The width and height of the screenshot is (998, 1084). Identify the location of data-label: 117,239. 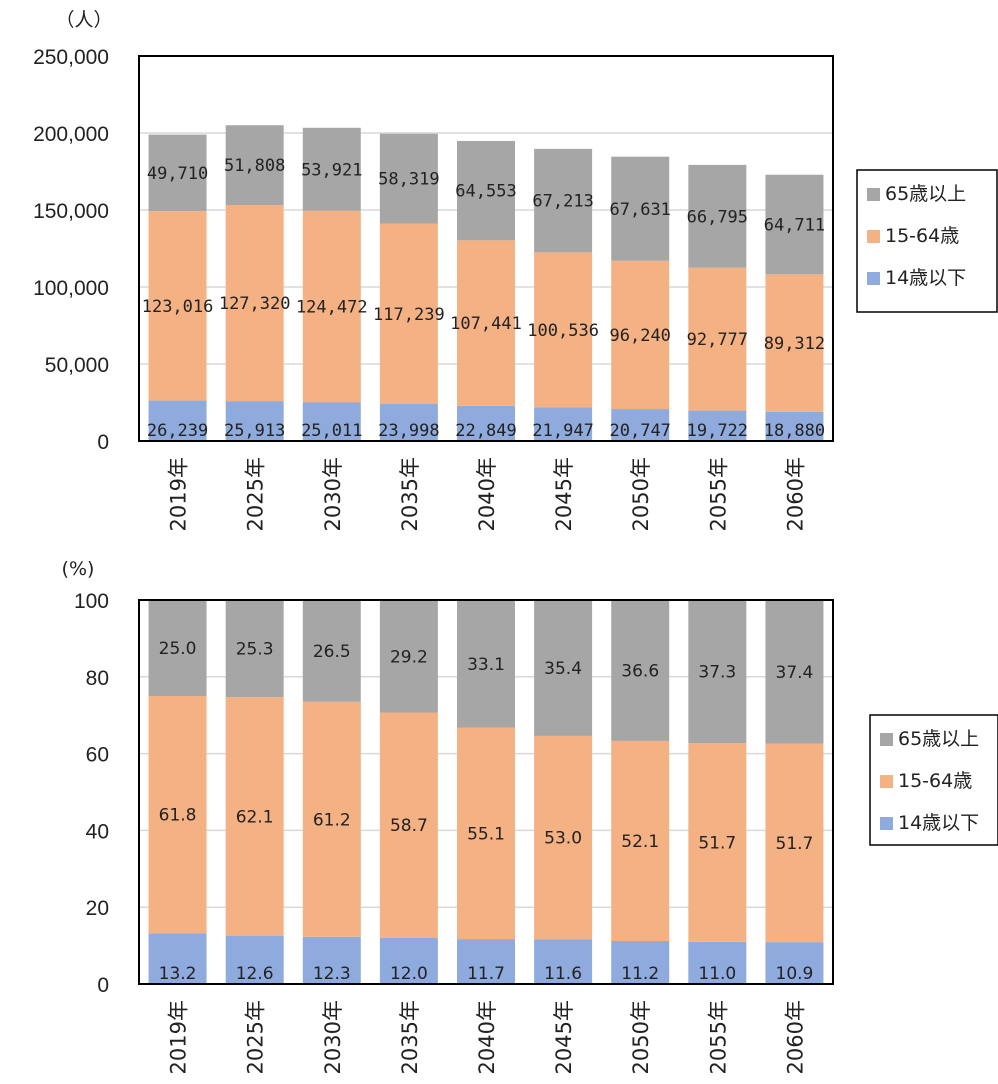
(409, 315).